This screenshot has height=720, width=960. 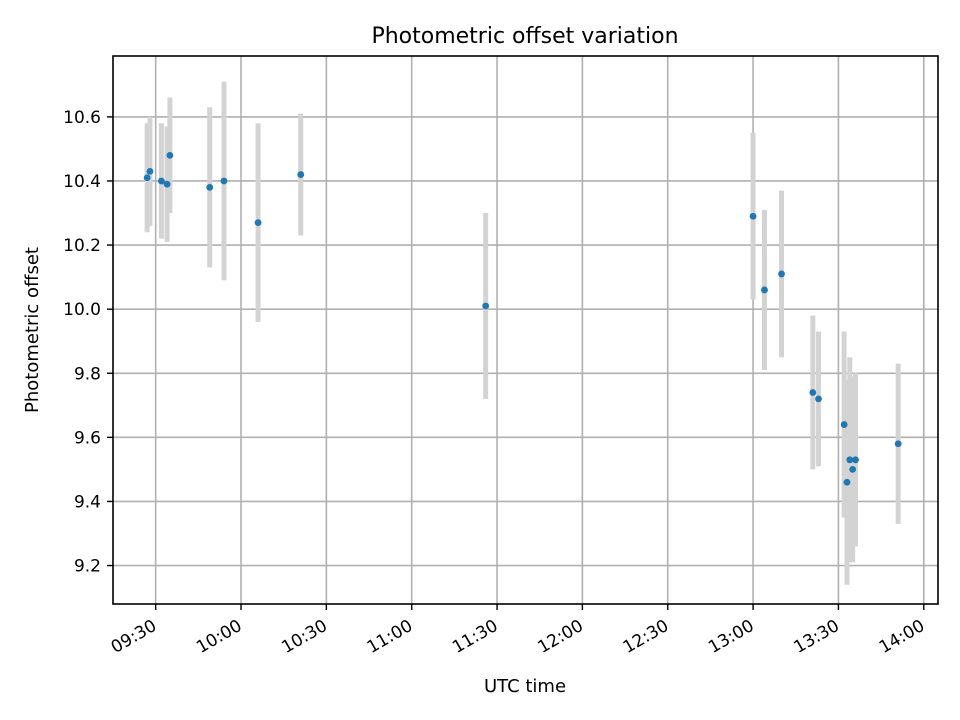 I want to click on x-axis-label: UTC time, so click(x=525, y=686).